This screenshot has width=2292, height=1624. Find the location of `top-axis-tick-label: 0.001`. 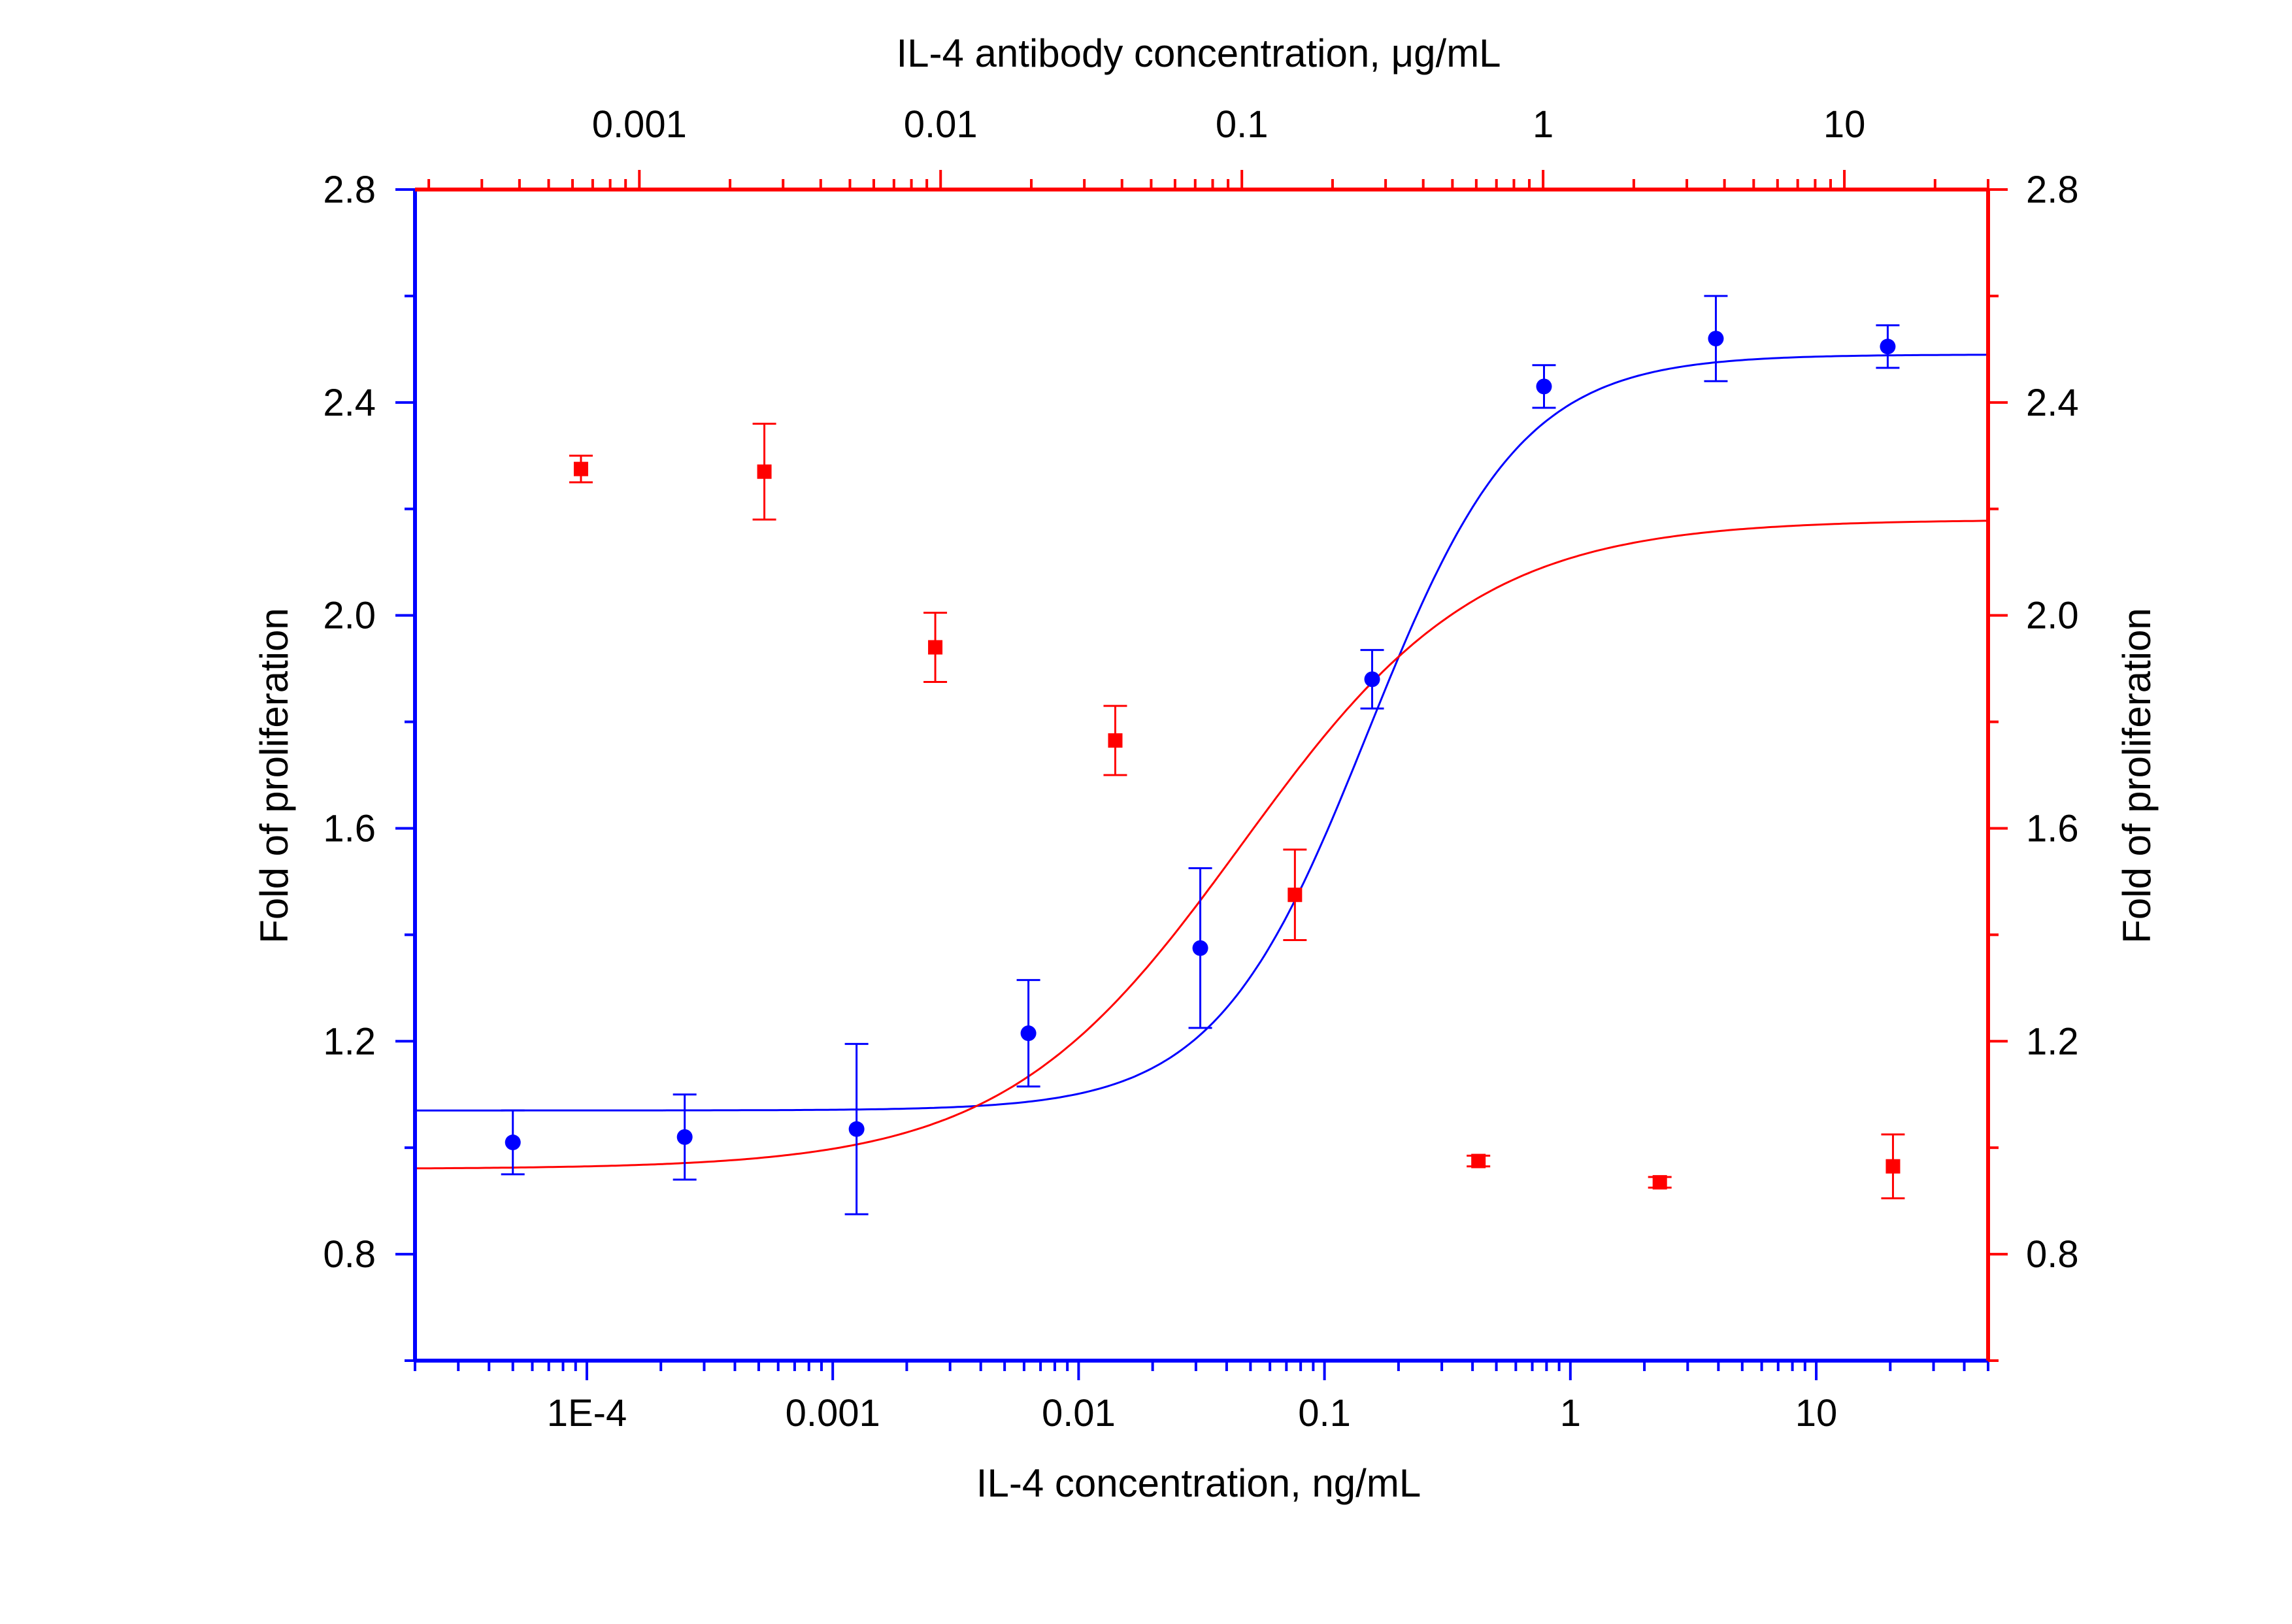

top-axis-tick-label: 0.001 is located at coordinates (640, 124).